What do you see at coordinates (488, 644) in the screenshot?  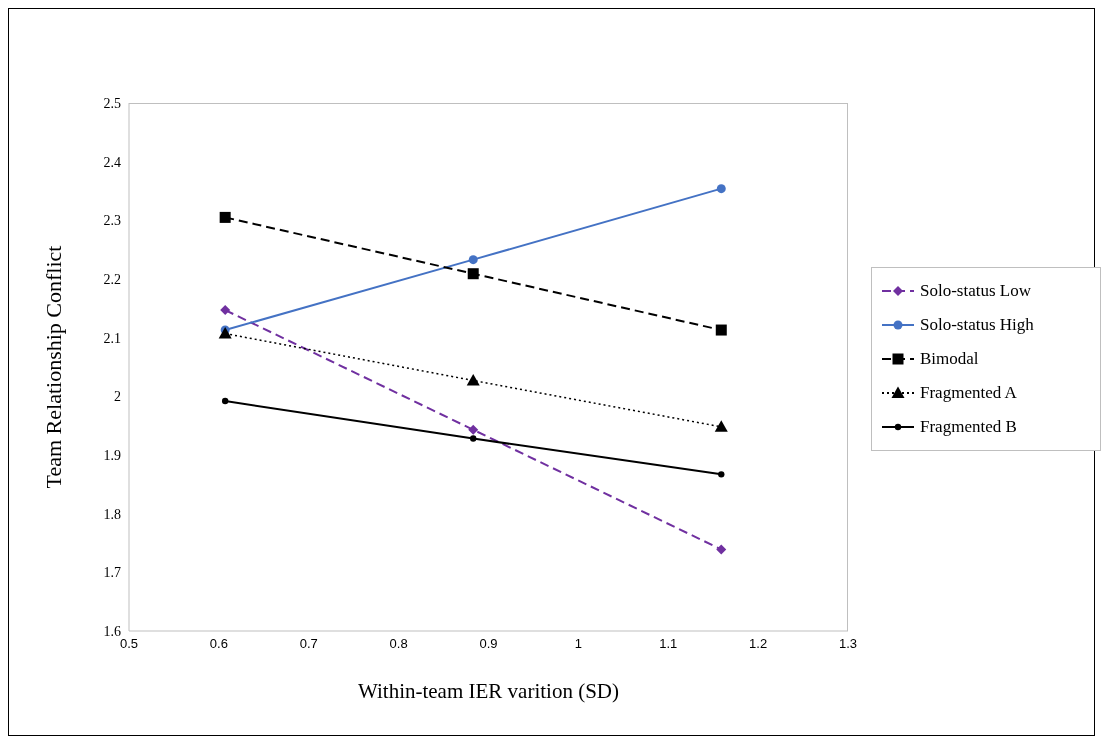 I see `x-tick-label: 0.9` at bounding box center [488, 644].